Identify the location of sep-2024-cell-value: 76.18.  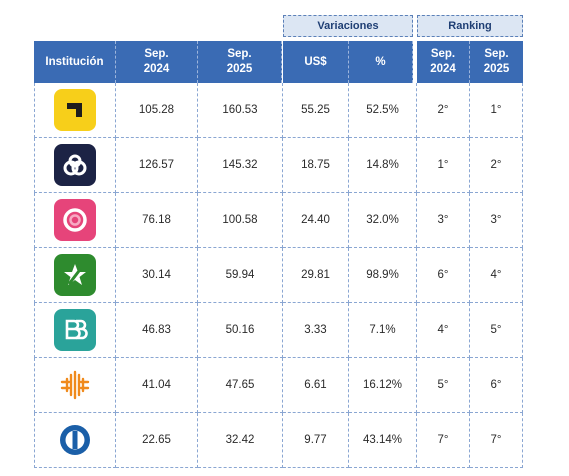
(156, 220).